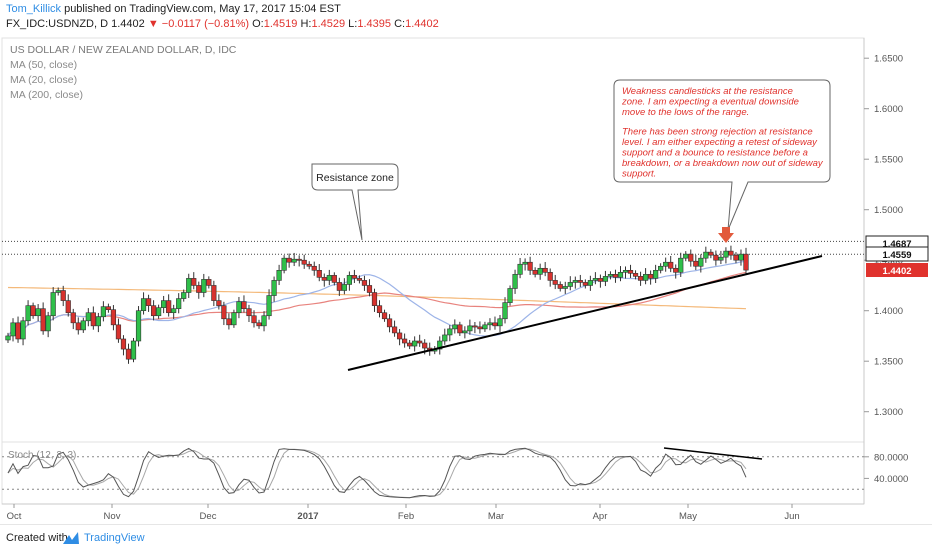 Image resolution: width=932 pixels, height=551 pixels. Describe the element at coordinates (328, 24) in the screenshot. I see `high-value: 1.4529` at that location.